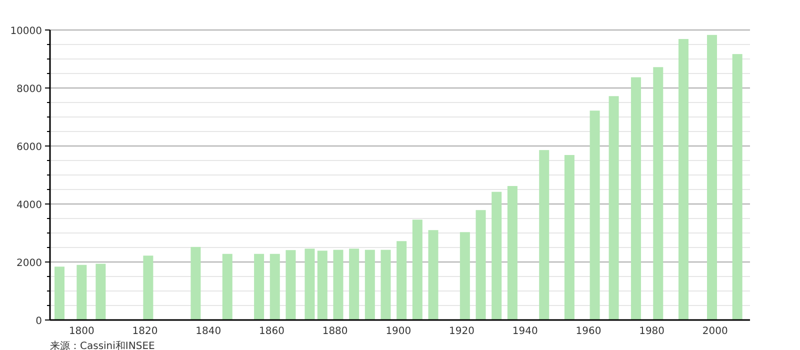  Describe the element at coordinates (715, 331) in the screenshot. I see `x-tick-label: 2000` at that location.